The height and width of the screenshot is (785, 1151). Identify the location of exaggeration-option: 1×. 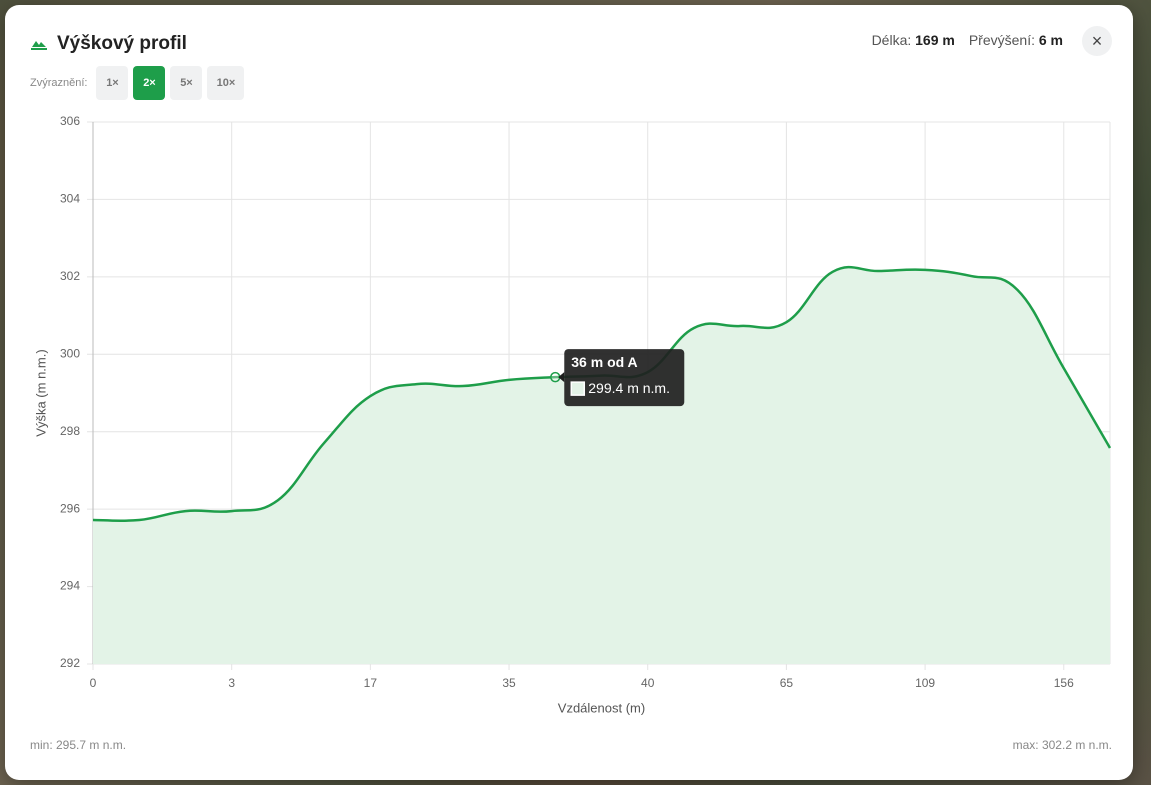
(112, 83).